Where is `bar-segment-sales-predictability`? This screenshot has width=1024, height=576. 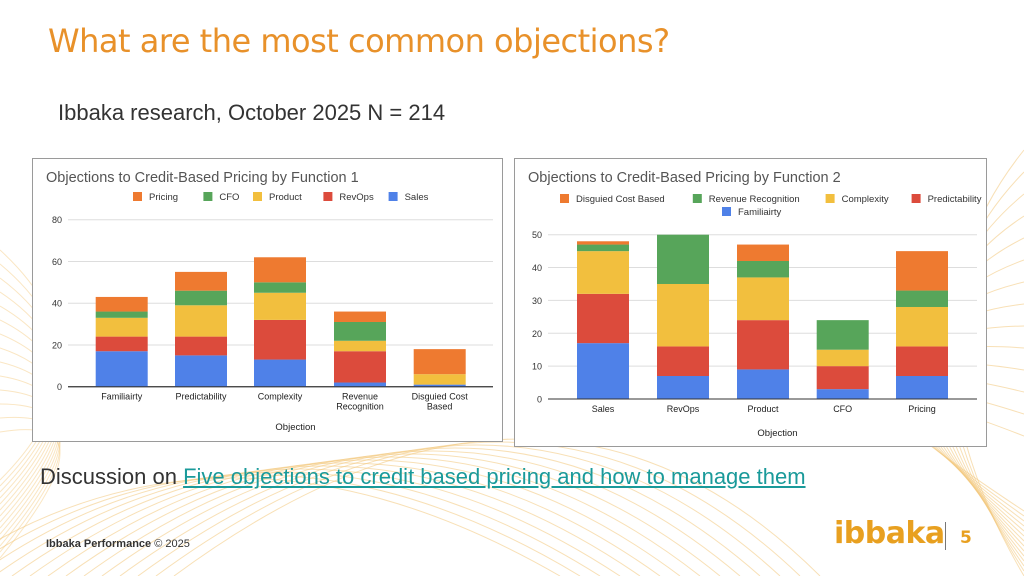
bar-segment-sales-predictability is located at coordinates (603, 318).